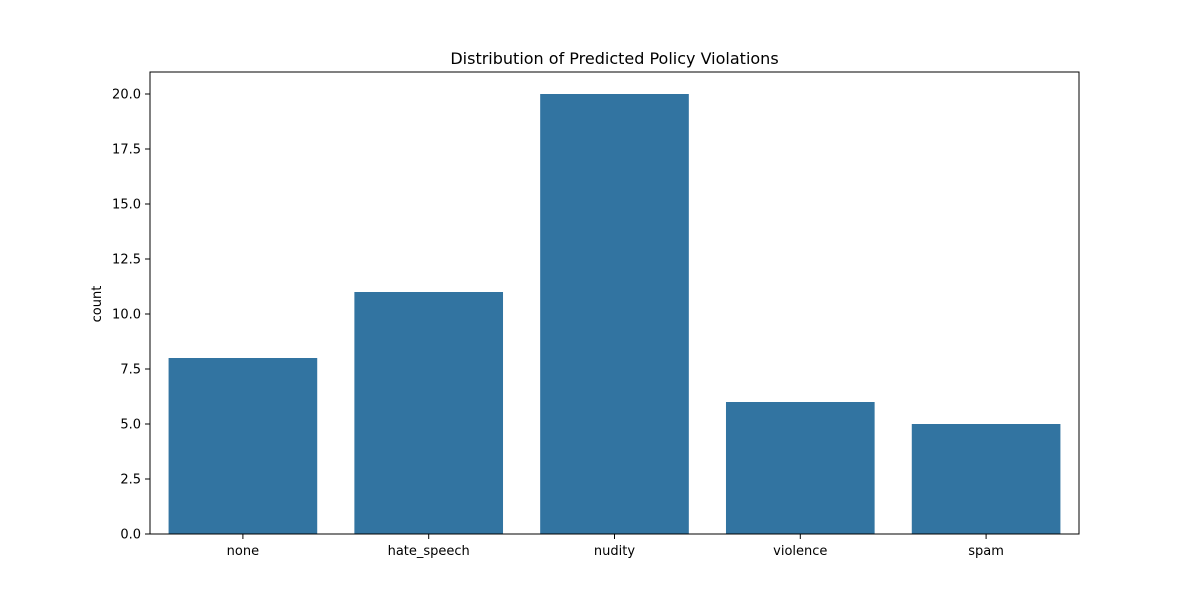 The width and height of the screenshot is (1200, 600). I want to click on x-tick-label: spam, so click(986, 551).